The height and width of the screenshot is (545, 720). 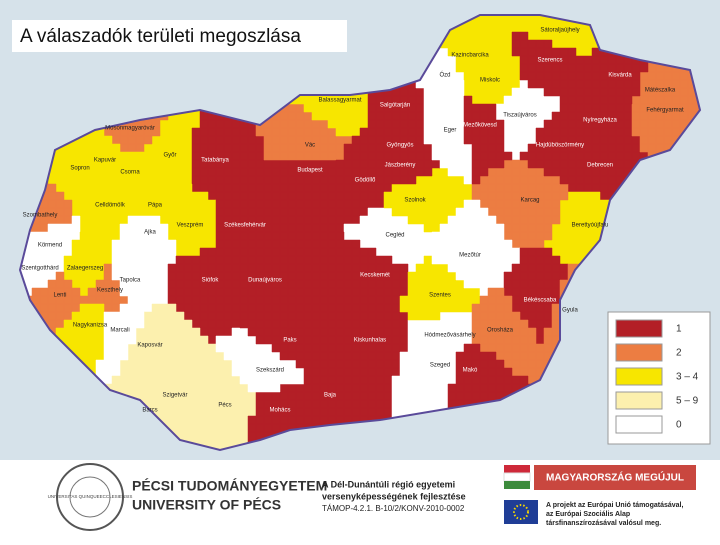 What do you see at coordinates (39, 269) in the screenshot?
I see `place-label: Szentgotthárd` at bounding box center [39, 269].